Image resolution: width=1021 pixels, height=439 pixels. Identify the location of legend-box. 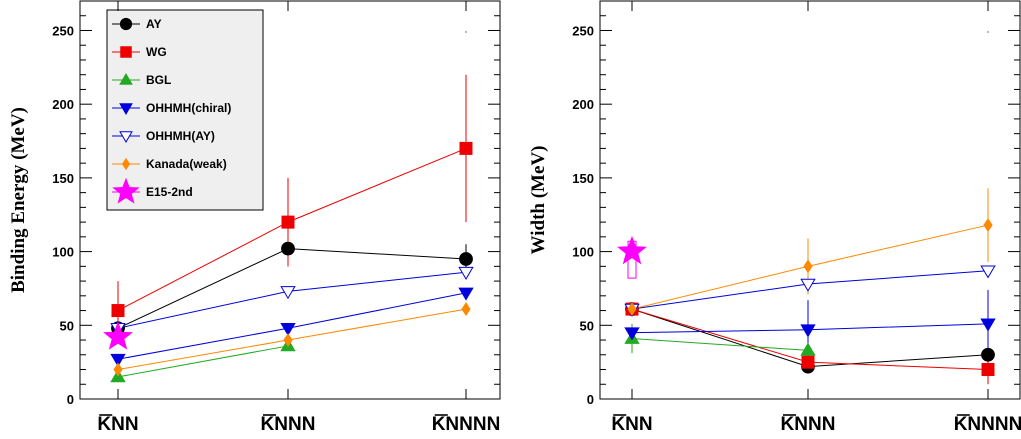
(185, 110).